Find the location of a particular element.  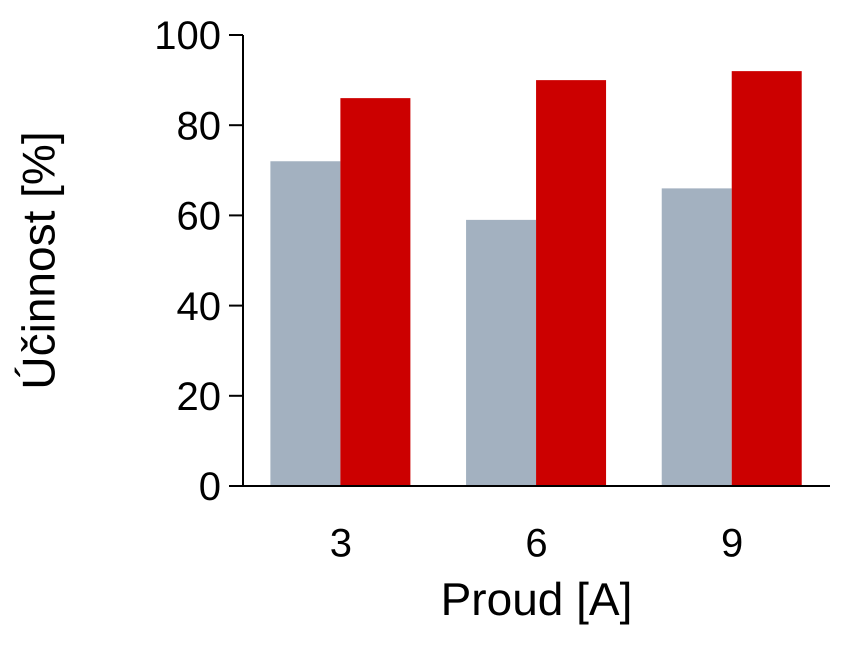

x-tick-label: 9 is located at coordinates (732, 543).